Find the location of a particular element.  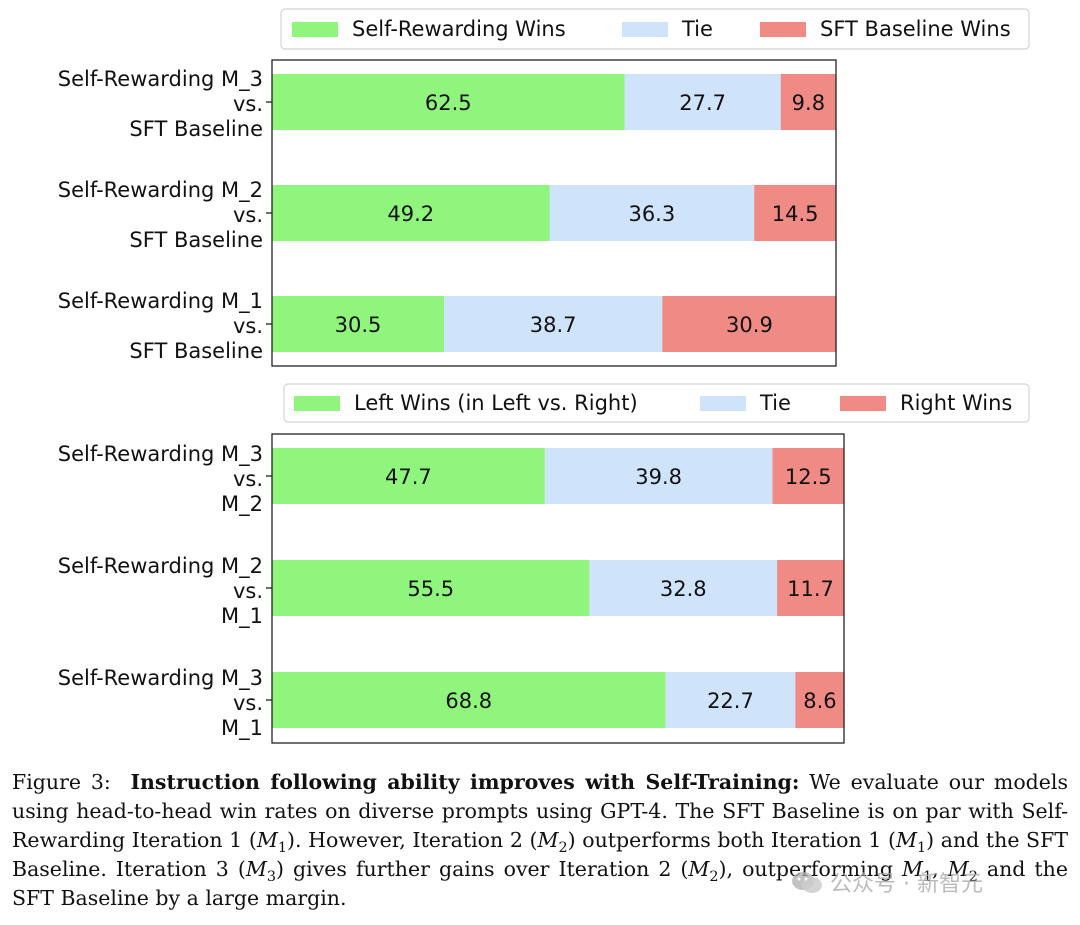

chart2-bar-r2-s2 is located at coordinates (683, 588).